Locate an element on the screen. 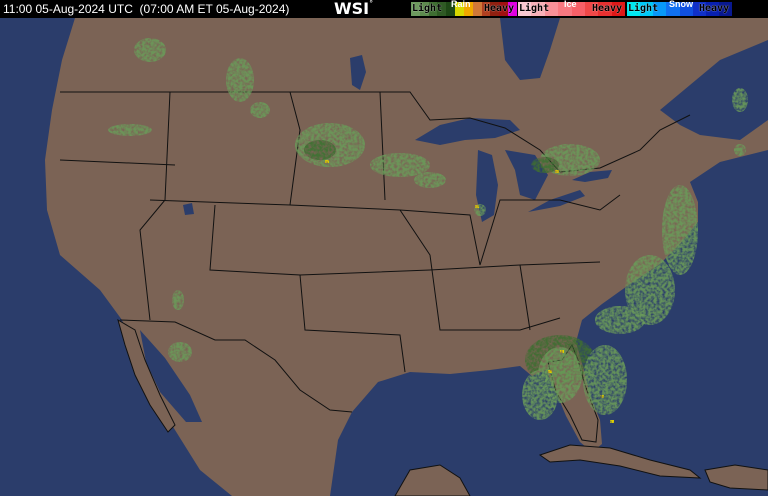 Image resolution: width=768 pixels, height=496 pixels. lake-erie is located at coordinates (556, 201).